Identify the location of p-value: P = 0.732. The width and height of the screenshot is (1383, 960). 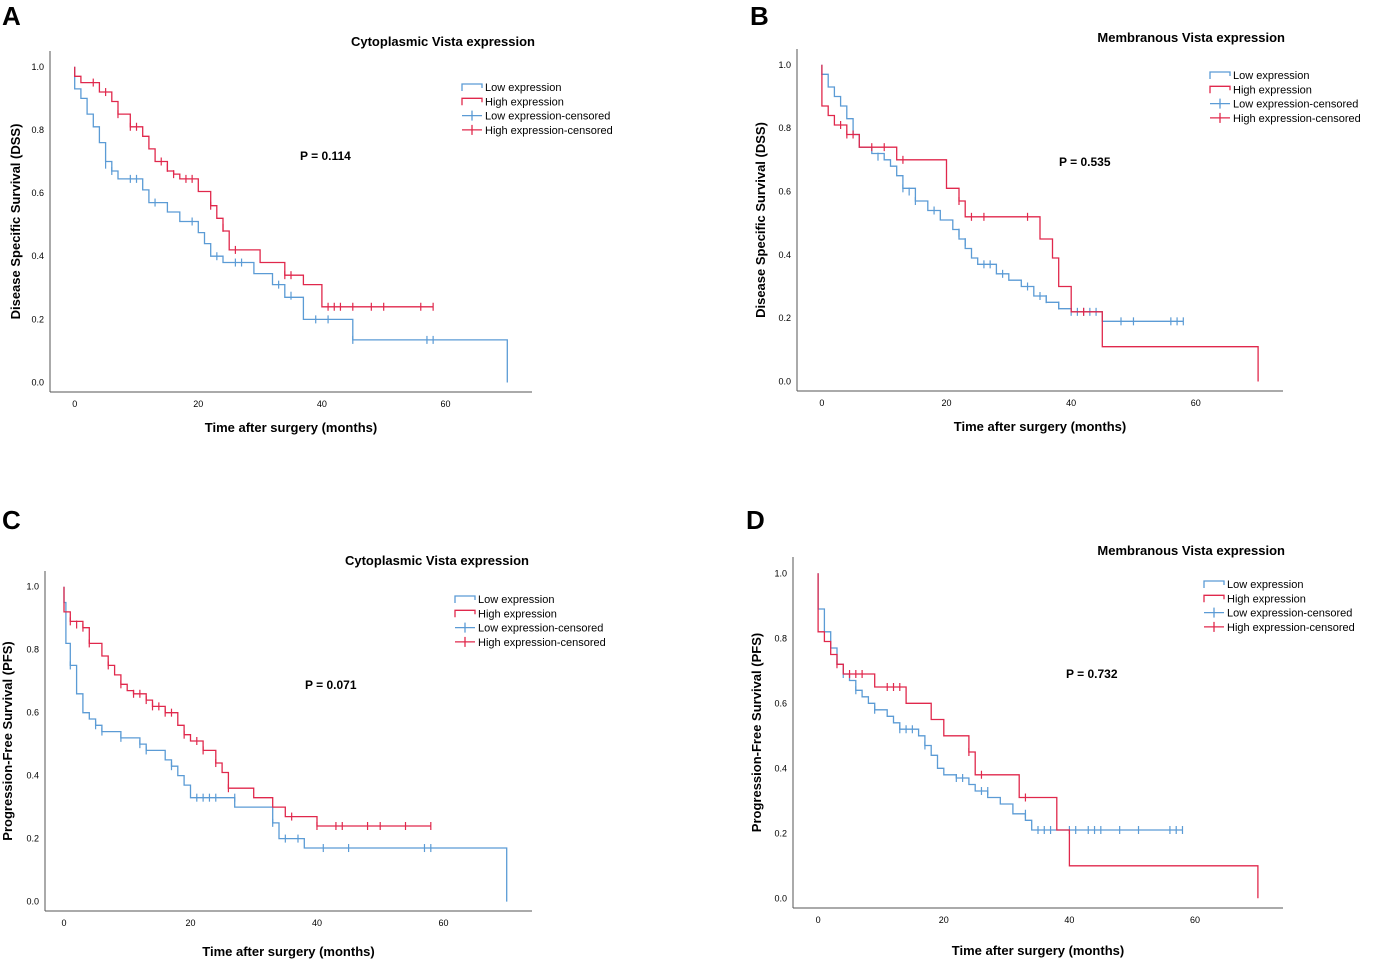
(1092, 674).